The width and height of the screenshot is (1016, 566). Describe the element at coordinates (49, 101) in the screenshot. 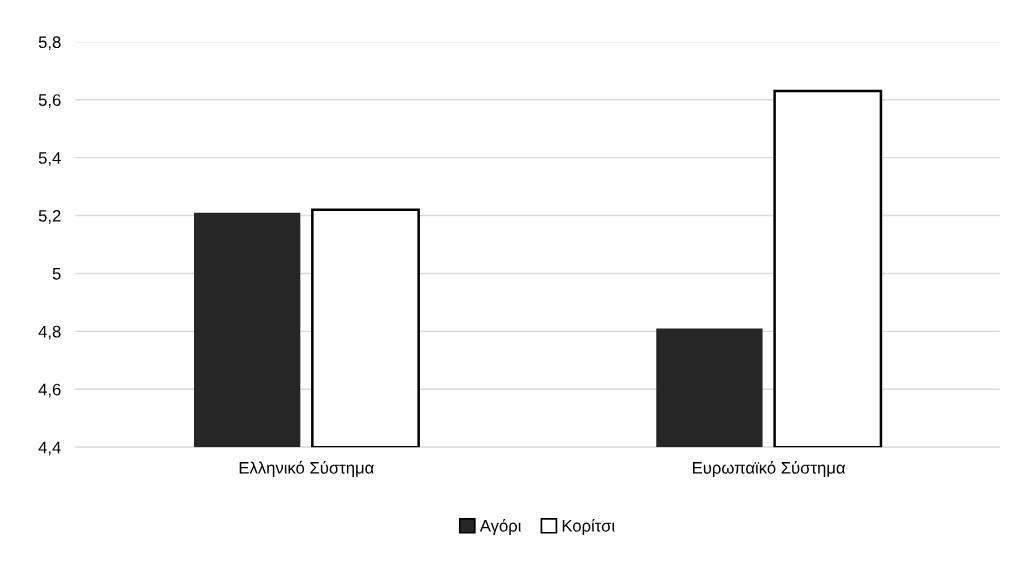

I see `y-tick-label: 5,6` at that location.